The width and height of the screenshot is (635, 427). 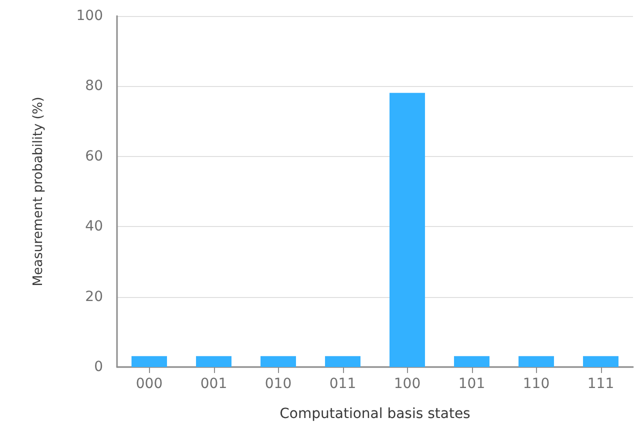 What do you see at coordinates (94, 226) in the screenshot?
I see `y-tick-label: 40` at bounding box center [94, 226].